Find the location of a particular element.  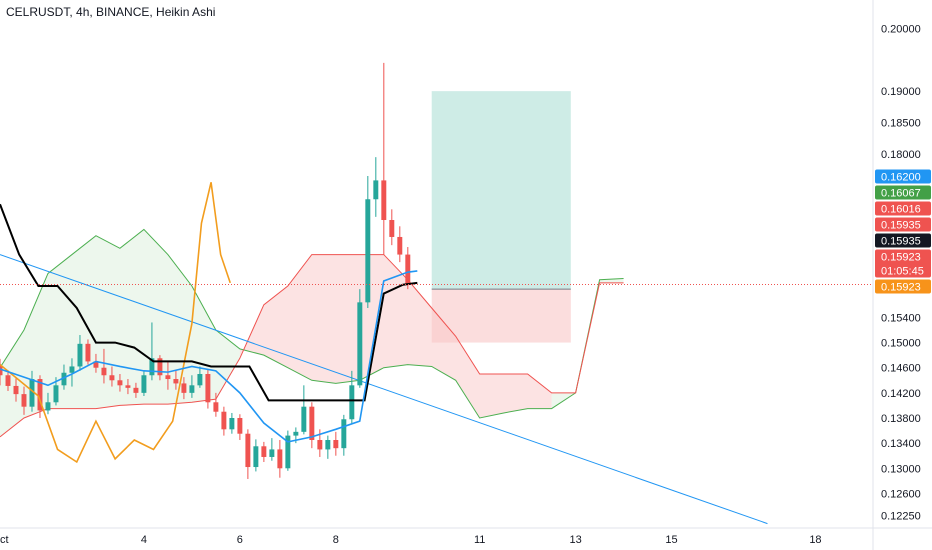

conversion-line is located at coordinates (209, 356).